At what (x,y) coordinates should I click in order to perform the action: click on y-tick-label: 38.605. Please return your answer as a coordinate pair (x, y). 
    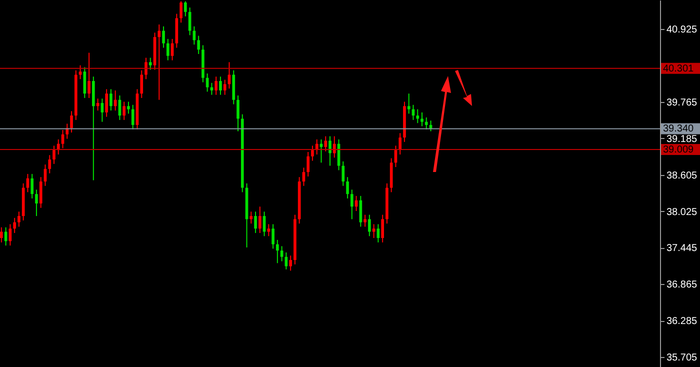
    Looking at the image, I should click on (682, 176).